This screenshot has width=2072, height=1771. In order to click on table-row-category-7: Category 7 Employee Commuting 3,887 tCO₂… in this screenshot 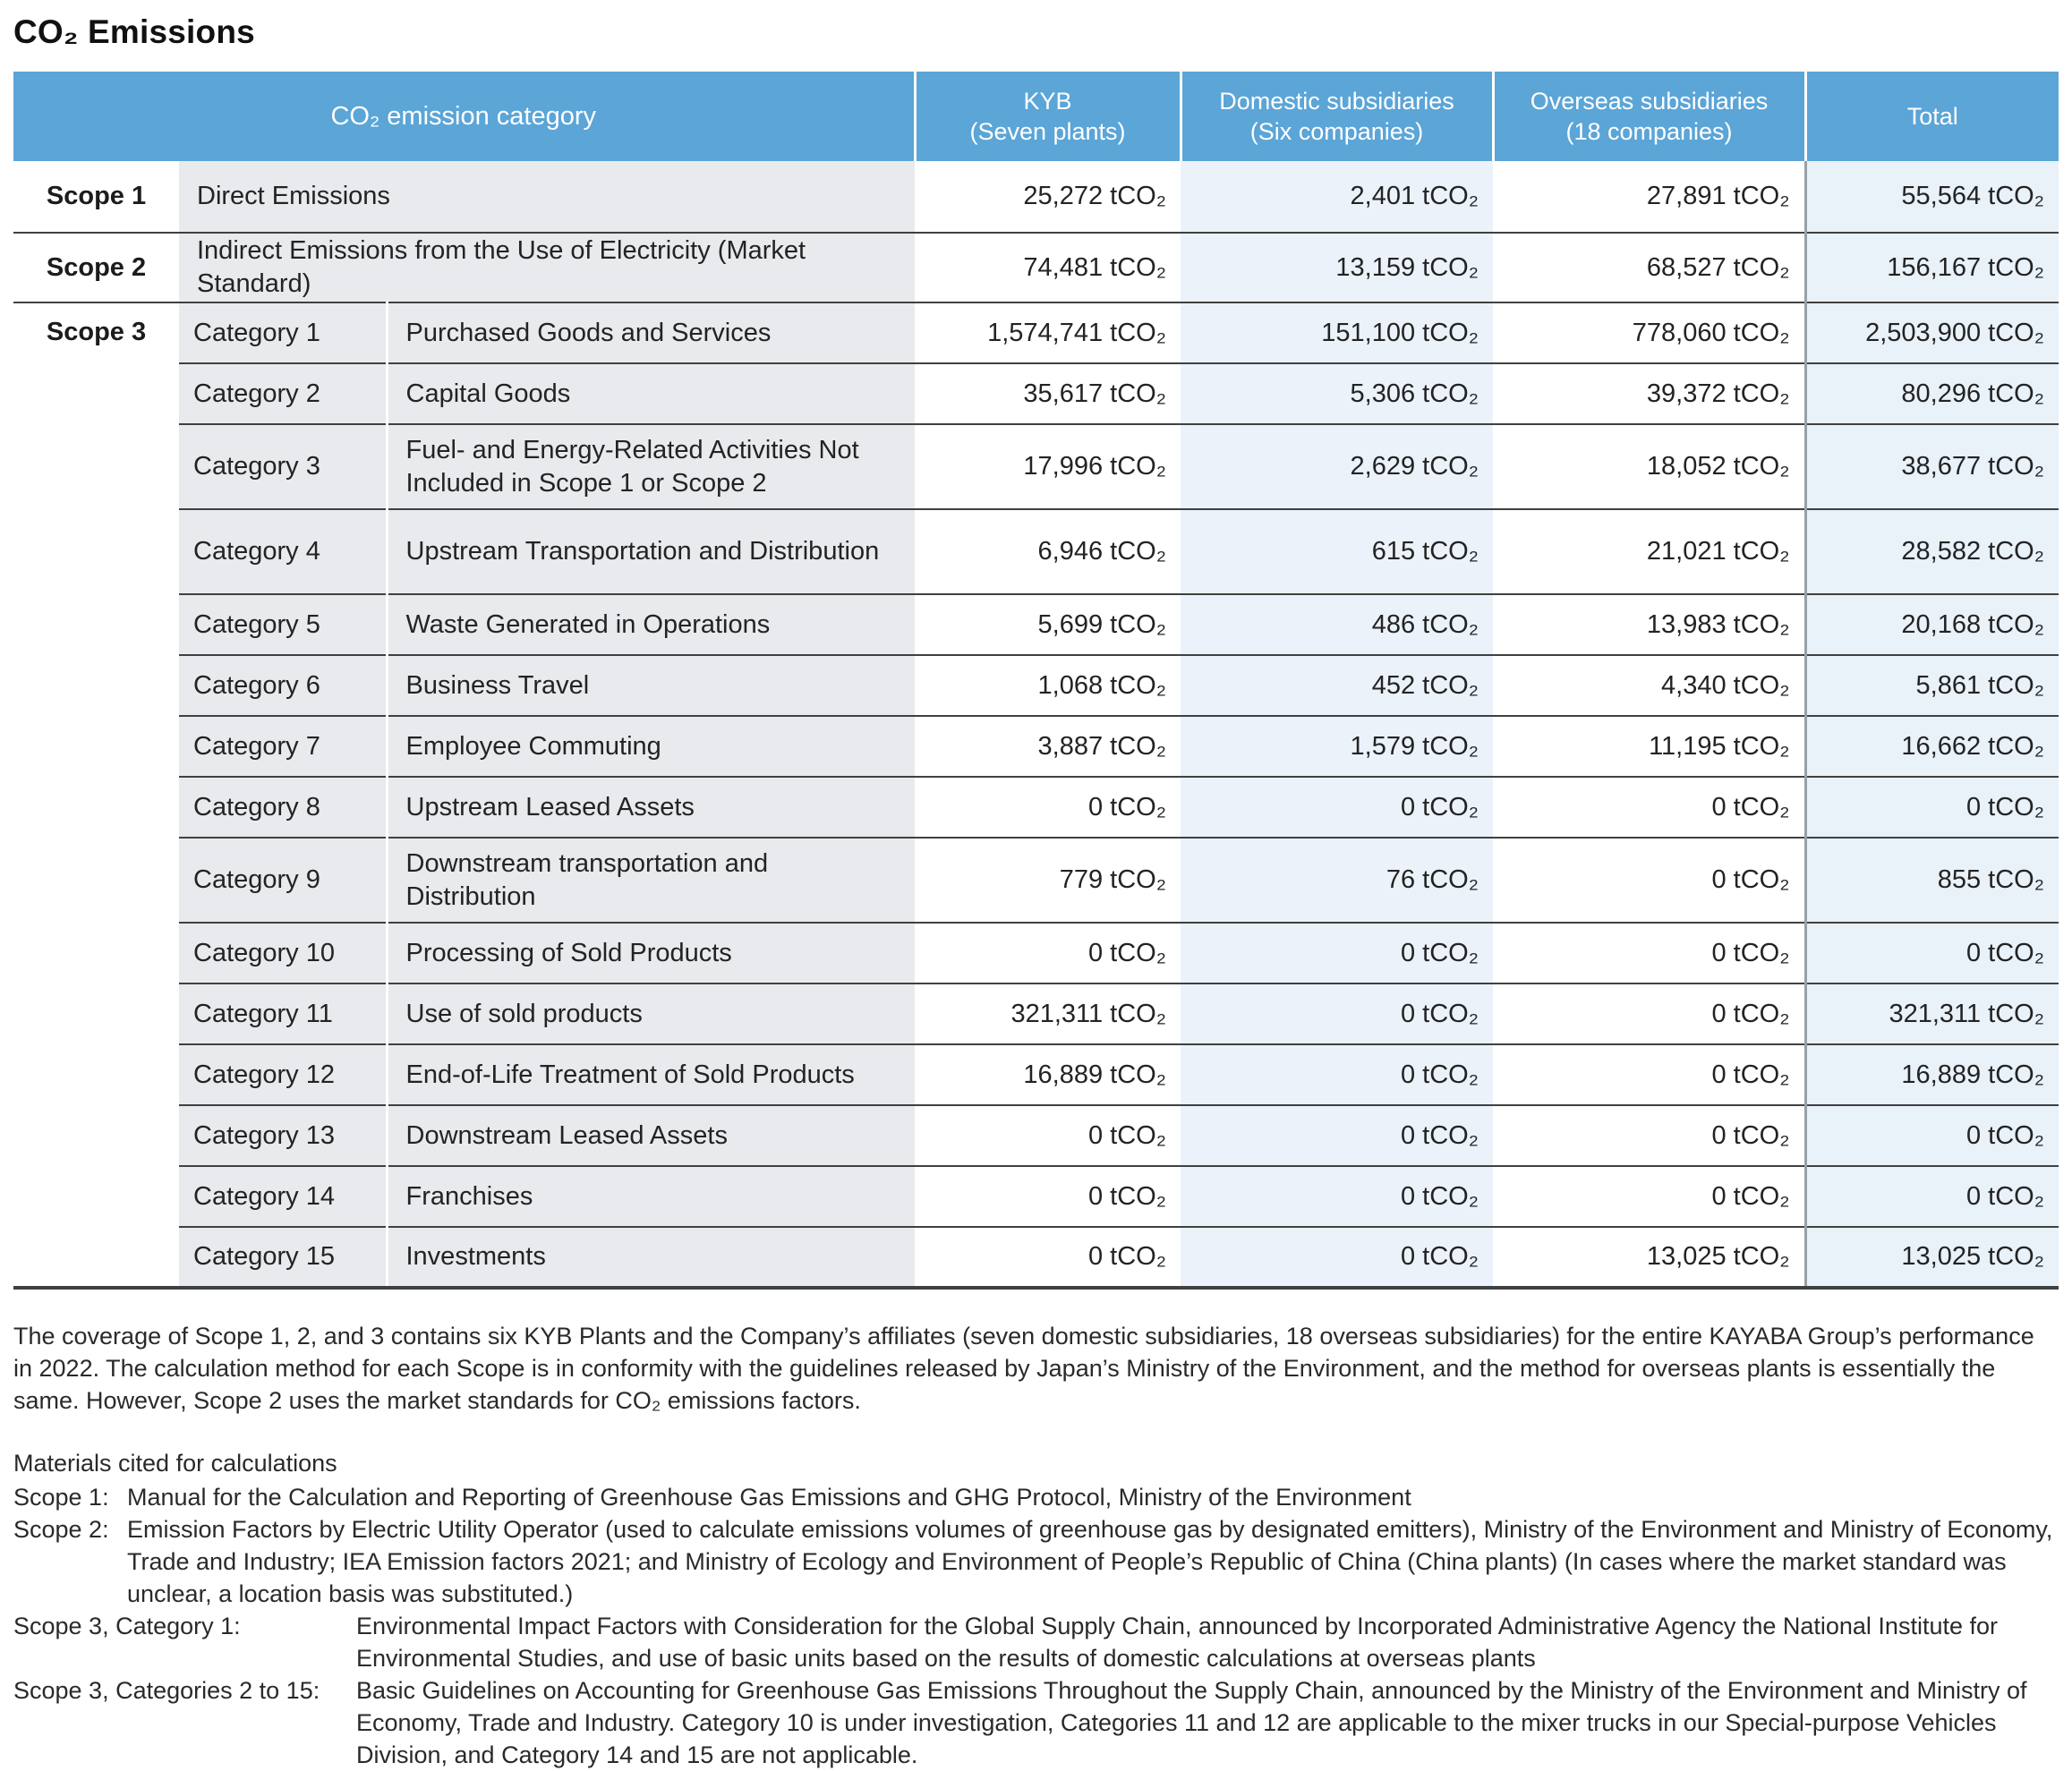, I will do `click(1036, 746)`.